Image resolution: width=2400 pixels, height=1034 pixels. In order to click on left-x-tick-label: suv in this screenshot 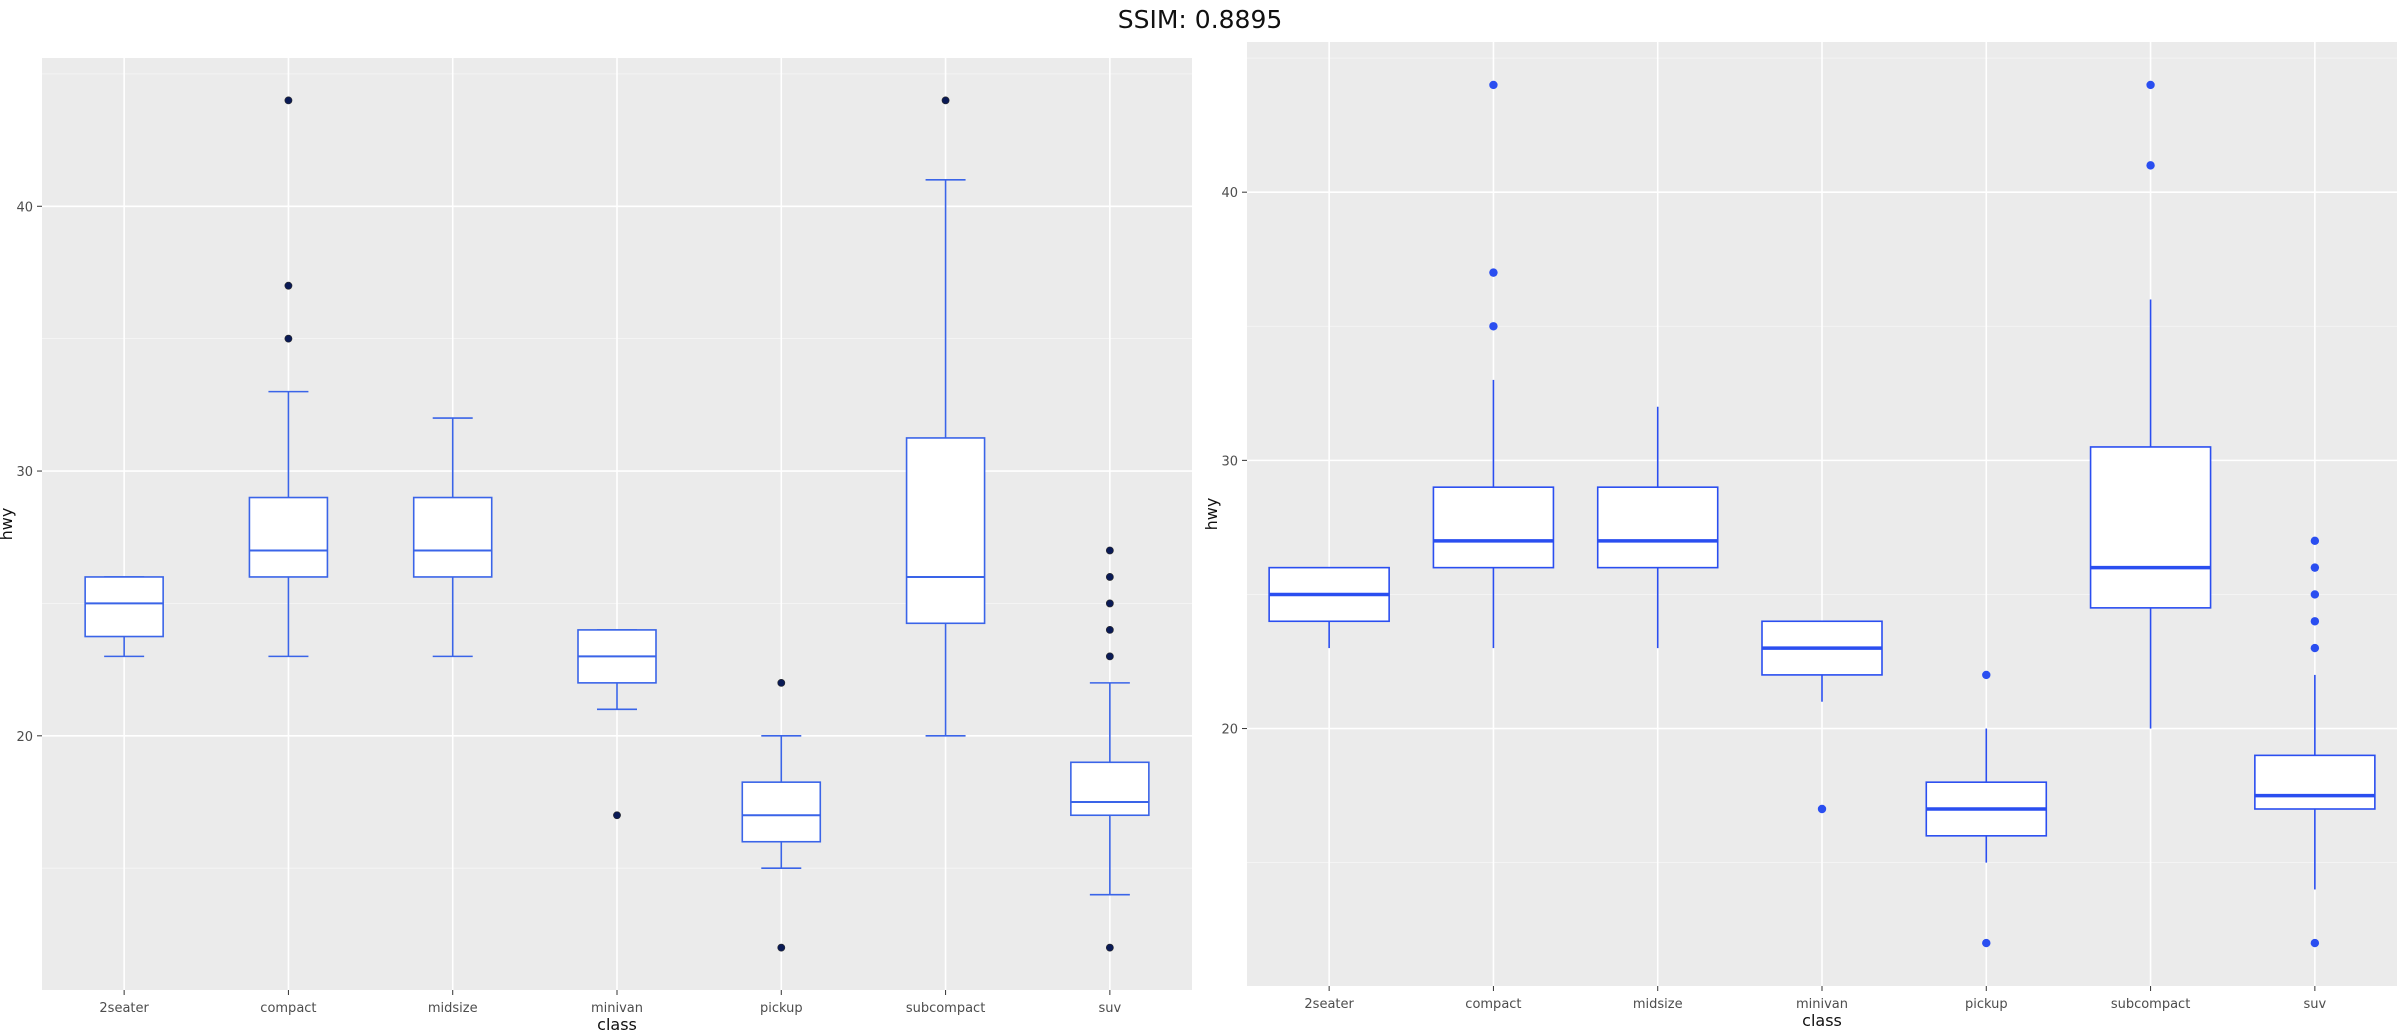, I will do `click(1109, 1008)`.